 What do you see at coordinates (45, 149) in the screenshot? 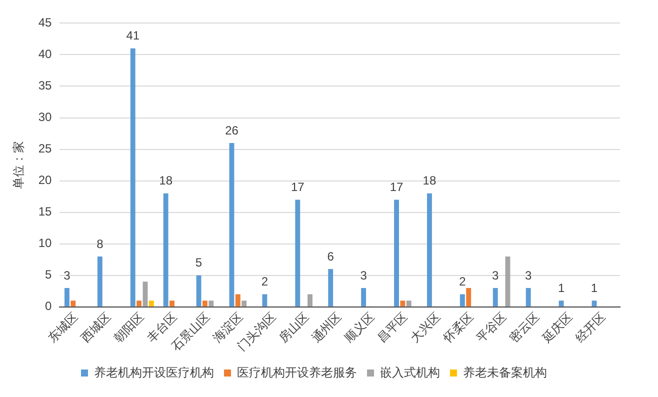
I see `y-tick-label: 25` at bounding box center [45, 149].